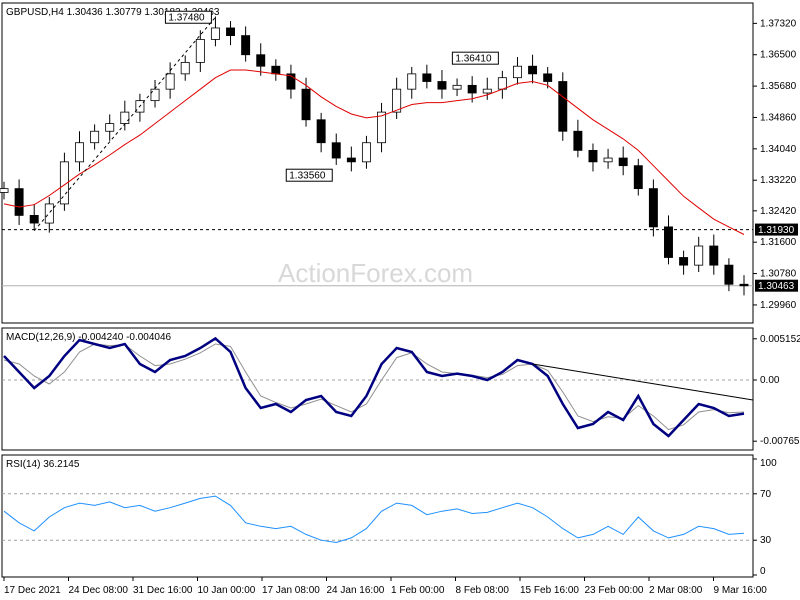  I want to click on rsi-grid, so click(377, 517).